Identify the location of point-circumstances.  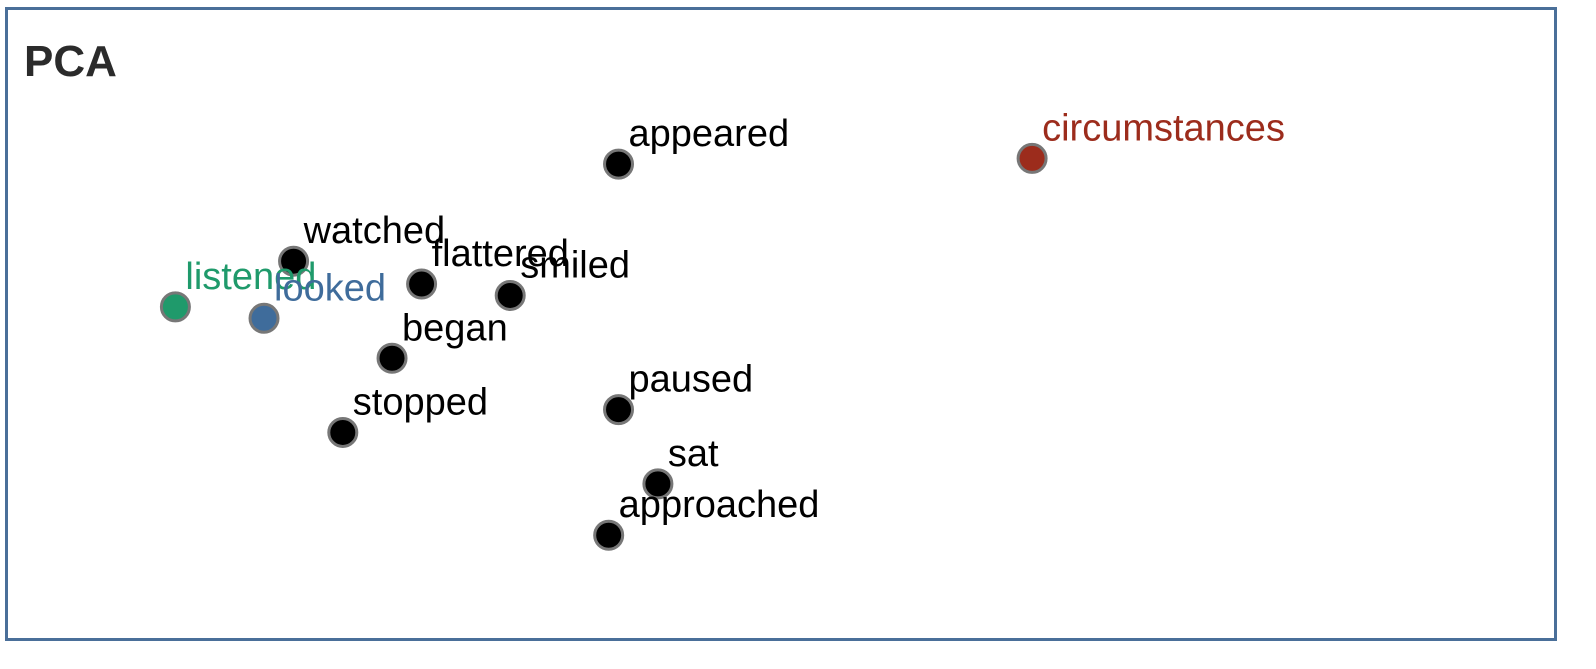
(1032, 158).